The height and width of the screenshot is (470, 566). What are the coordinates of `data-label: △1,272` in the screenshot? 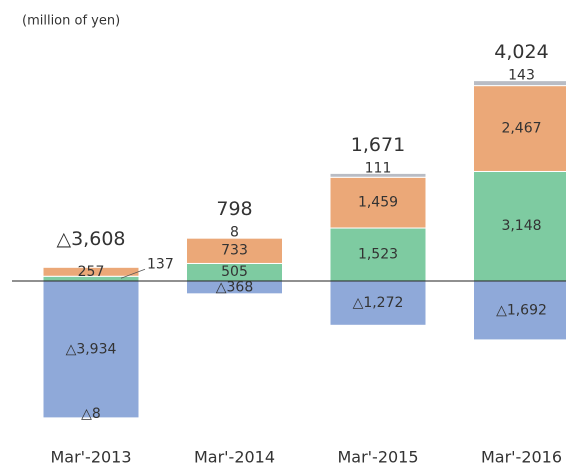 It's located at (378, 303).